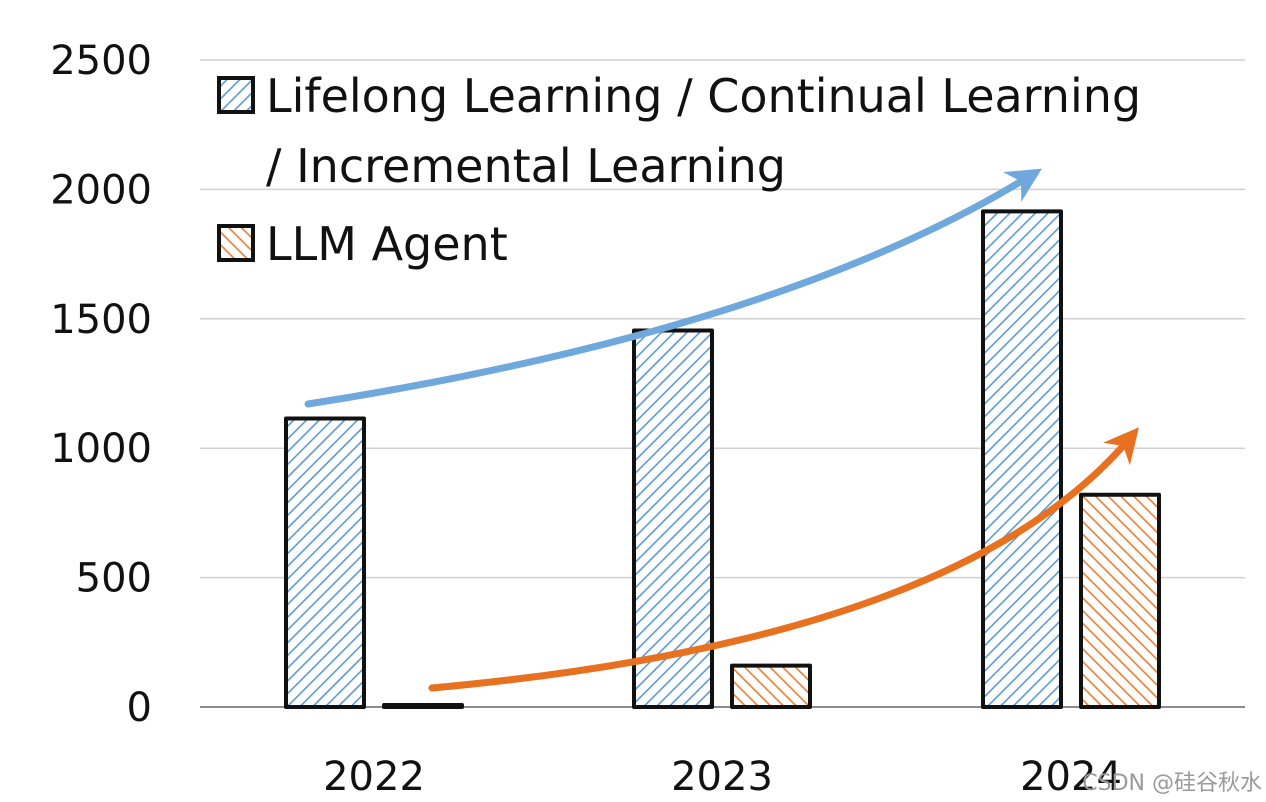 This screenshot has height=802, width=1266. Describe the element at coordinates (703, 96) in the screenshot. I see `legend-label-lifelong: Lifelong Learning / Continual Learning` at that location.